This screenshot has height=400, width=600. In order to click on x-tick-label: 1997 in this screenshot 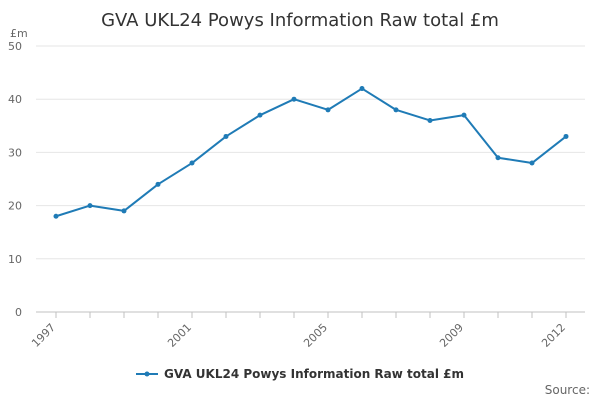, I will do `click(43, 335)`.